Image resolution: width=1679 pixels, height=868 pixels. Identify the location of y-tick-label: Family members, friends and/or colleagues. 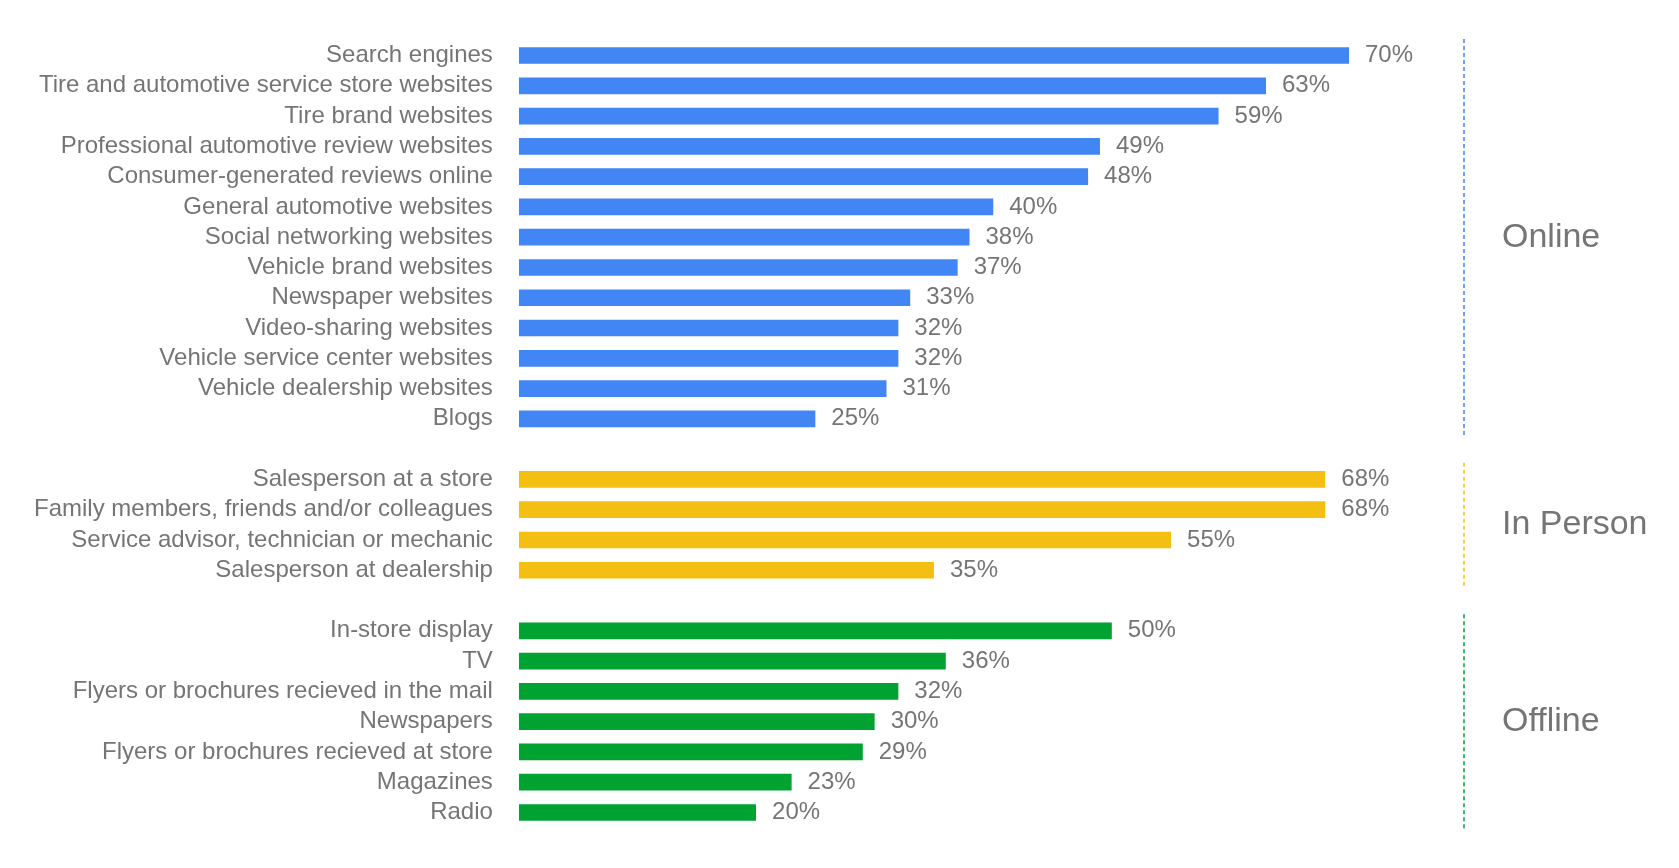
(263, 508).